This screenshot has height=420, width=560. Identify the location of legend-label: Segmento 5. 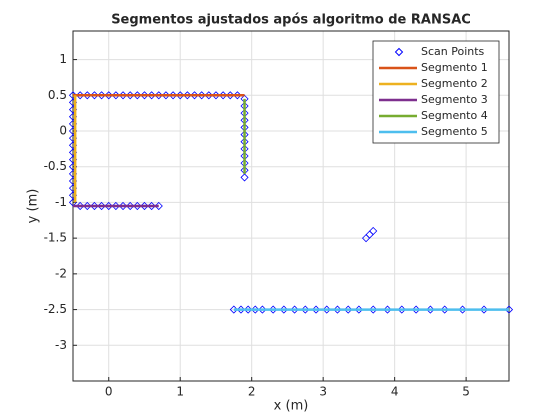
(454, 131).